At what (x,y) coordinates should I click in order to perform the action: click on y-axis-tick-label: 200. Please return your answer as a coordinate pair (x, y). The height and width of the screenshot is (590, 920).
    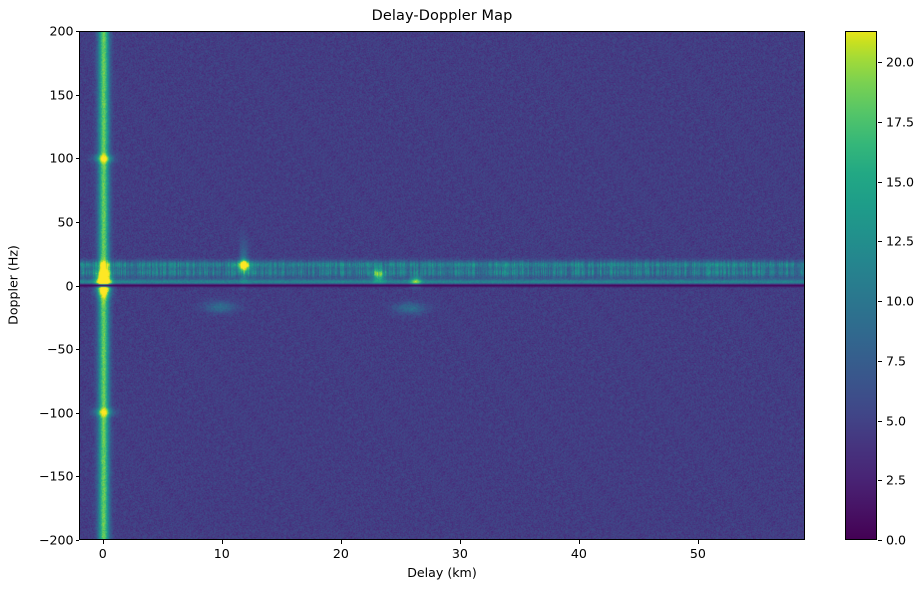
    Looking at the image, I should click on (61, 31).